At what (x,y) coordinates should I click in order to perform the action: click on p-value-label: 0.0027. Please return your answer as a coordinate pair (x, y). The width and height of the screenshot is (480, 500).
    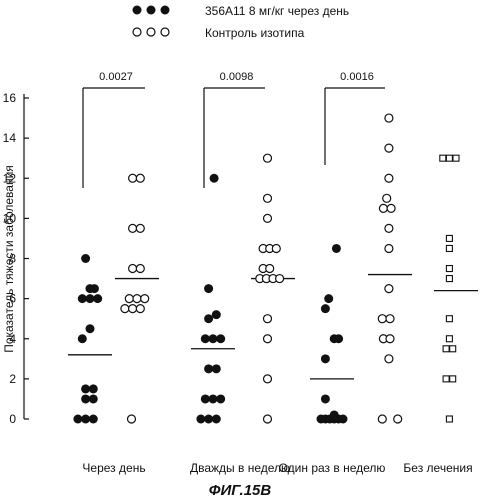
    Looking at the image, I should click on (116, 77).